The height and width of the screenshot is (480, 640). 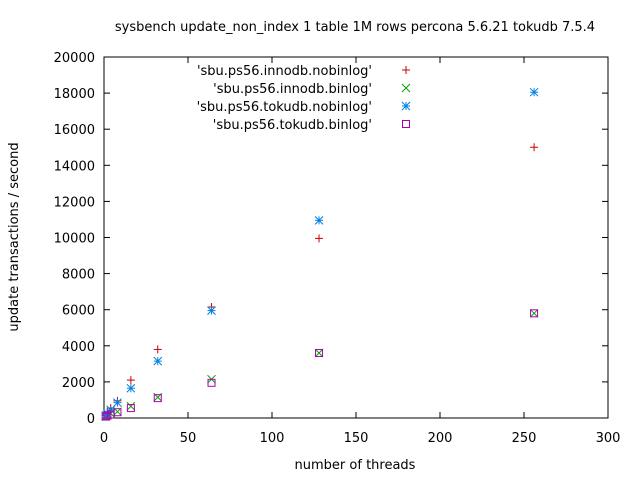 What do you see at coordinates (78, 383) in the screenshot?
I see `y-tick-label: 2000` at bounding box center [78, 383].